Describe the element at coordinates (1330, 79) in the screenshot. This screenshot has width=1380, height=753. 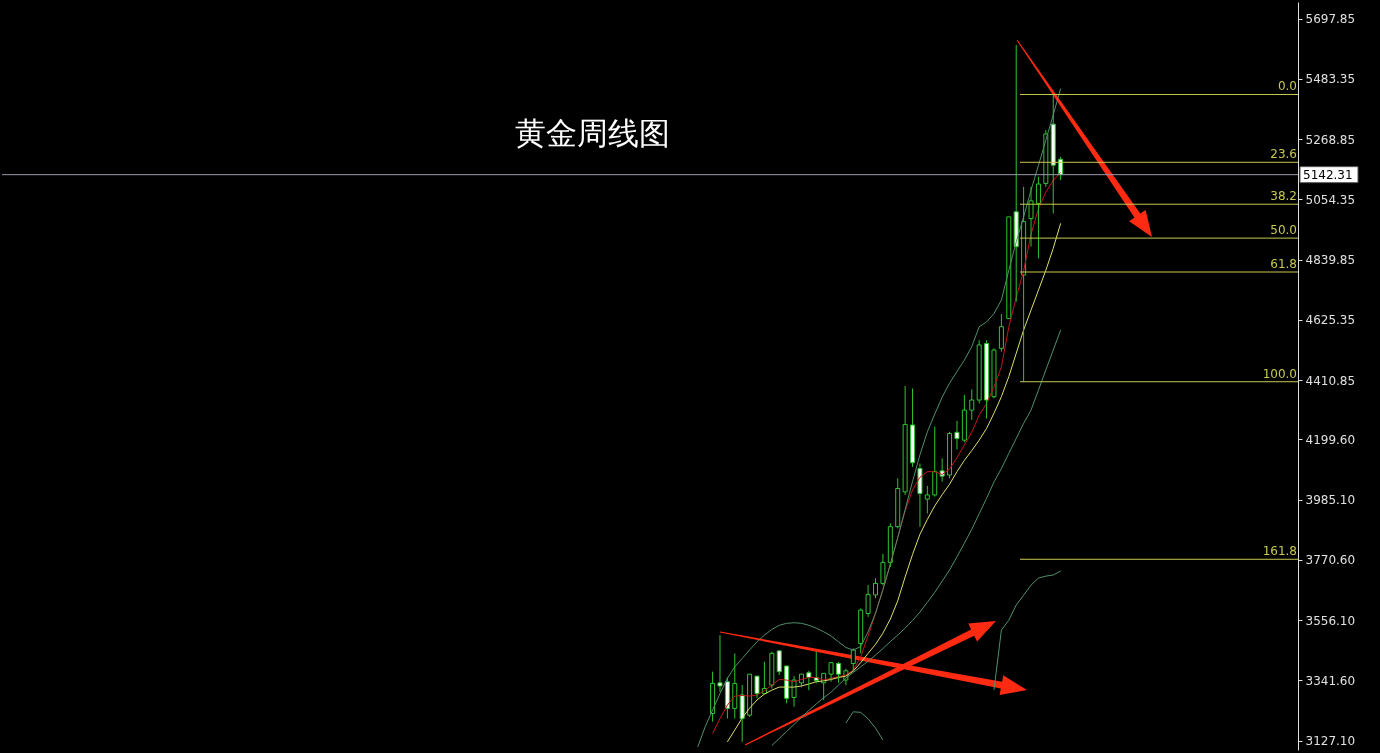
I see `y-tick-label: 5483.35` at that location.